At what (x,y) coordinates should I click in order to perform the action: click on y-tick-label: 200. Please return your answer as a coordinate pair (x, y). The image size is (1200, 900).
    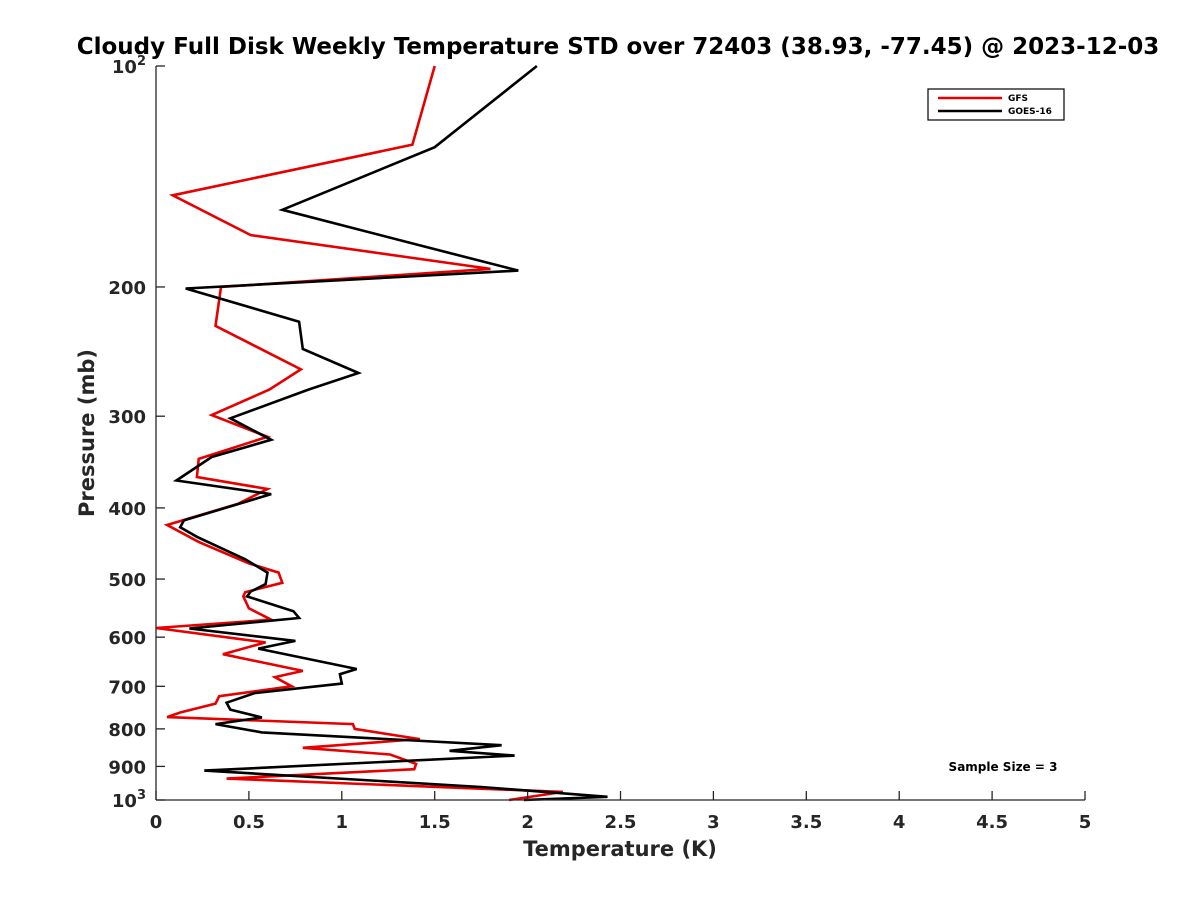
    Looking at the image, I should click on (127, 288).